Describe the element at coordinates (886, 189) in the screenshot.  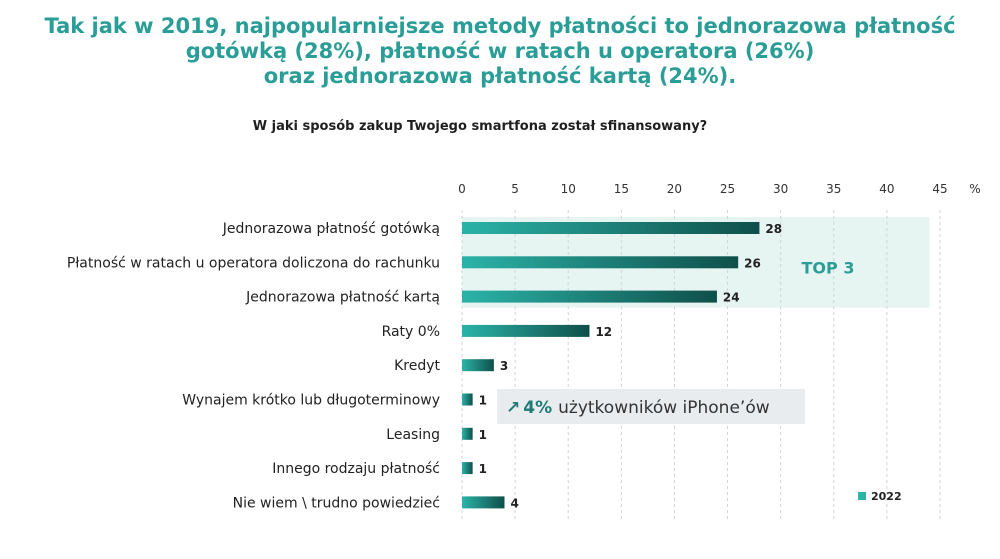
I see `x-tick-label: 40` at that location.